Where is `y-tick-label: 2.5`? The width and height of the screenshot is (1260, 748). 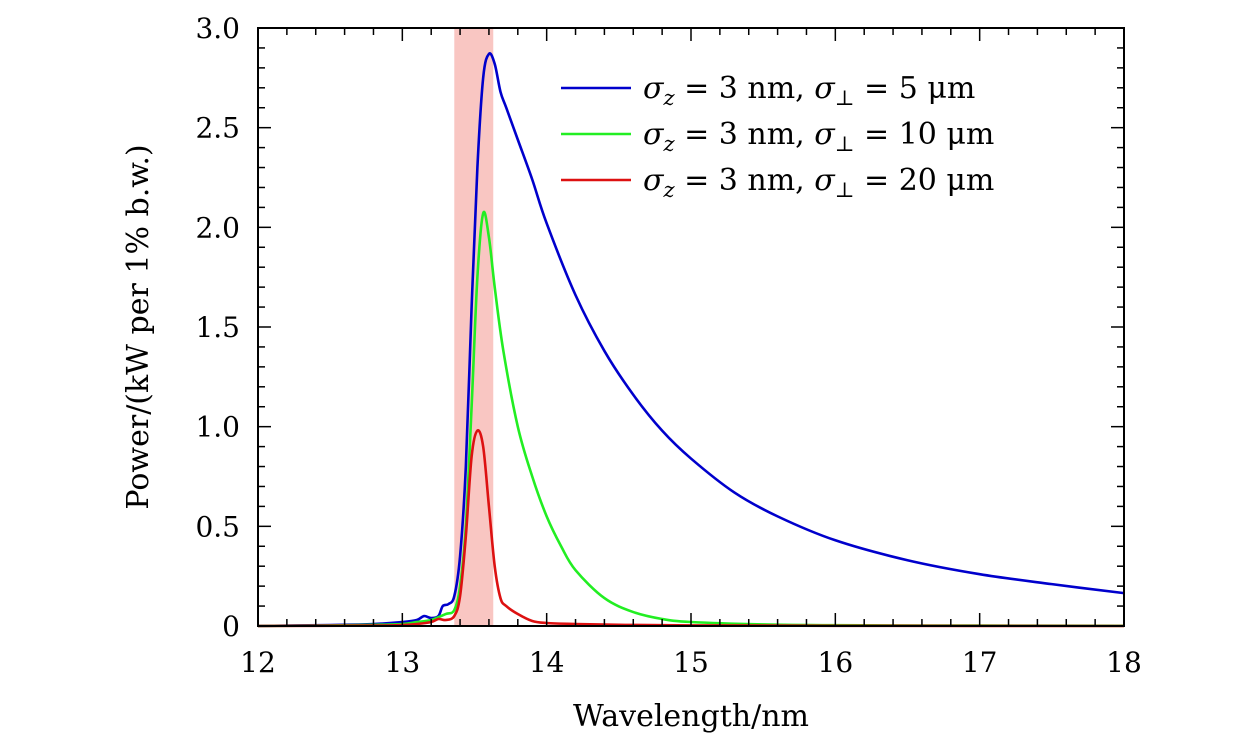
y-tick-label: 2.5 is located at coordinates (217, 128).